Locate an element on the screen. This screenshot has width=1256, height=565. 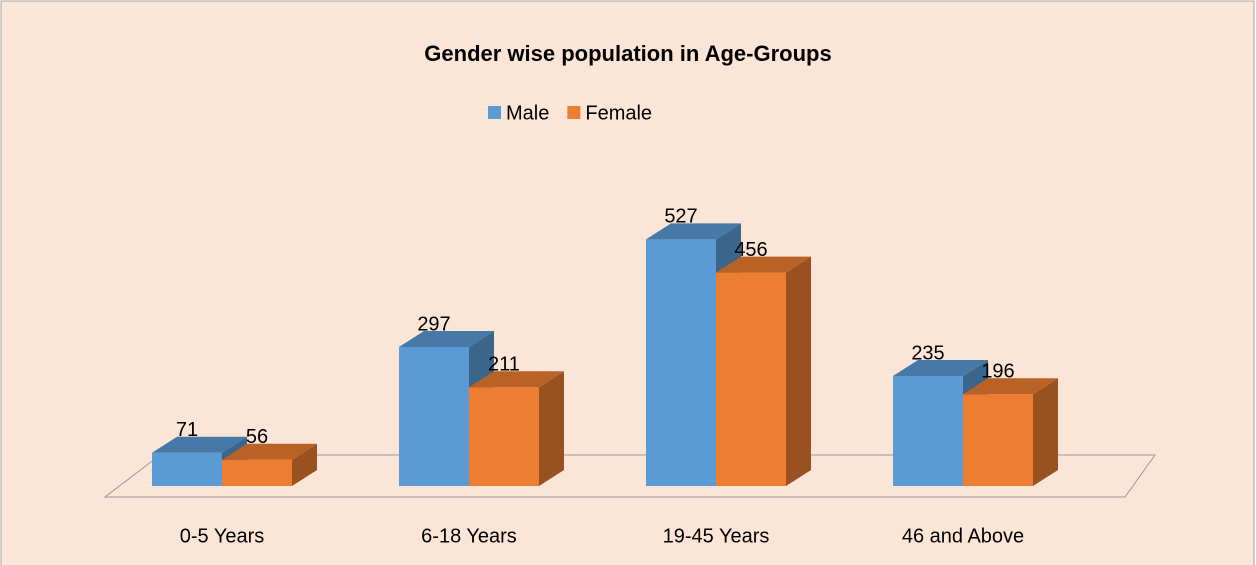
chart-title: Gender wise population in Age-Groups is located at coordinates (627, 53).